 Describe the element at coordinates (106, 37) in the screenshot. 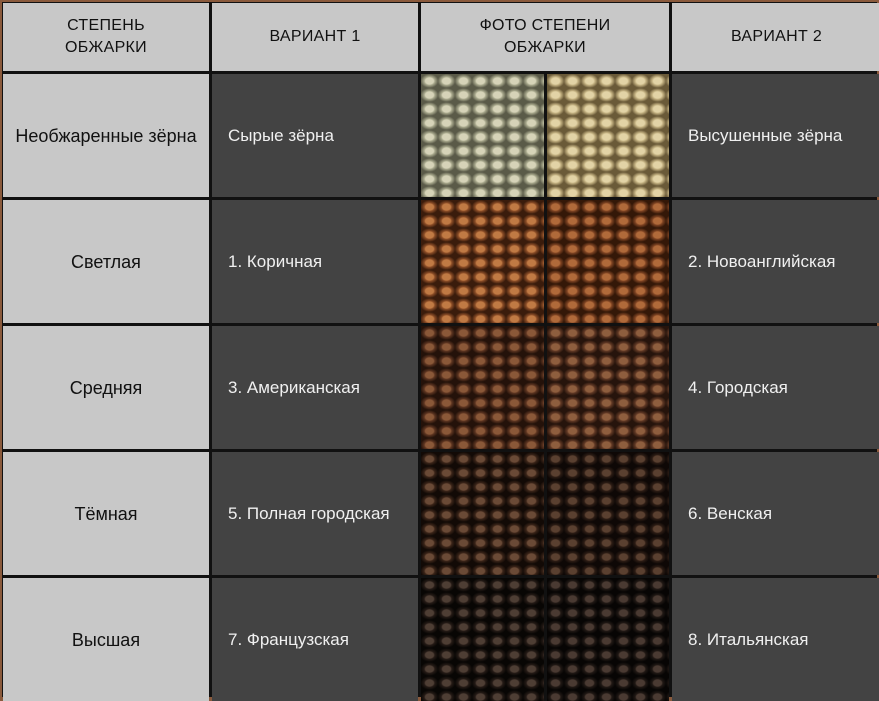

I see `header-roast-level: СТЕПЕНЬ ОБЖАРКИ` at that location.